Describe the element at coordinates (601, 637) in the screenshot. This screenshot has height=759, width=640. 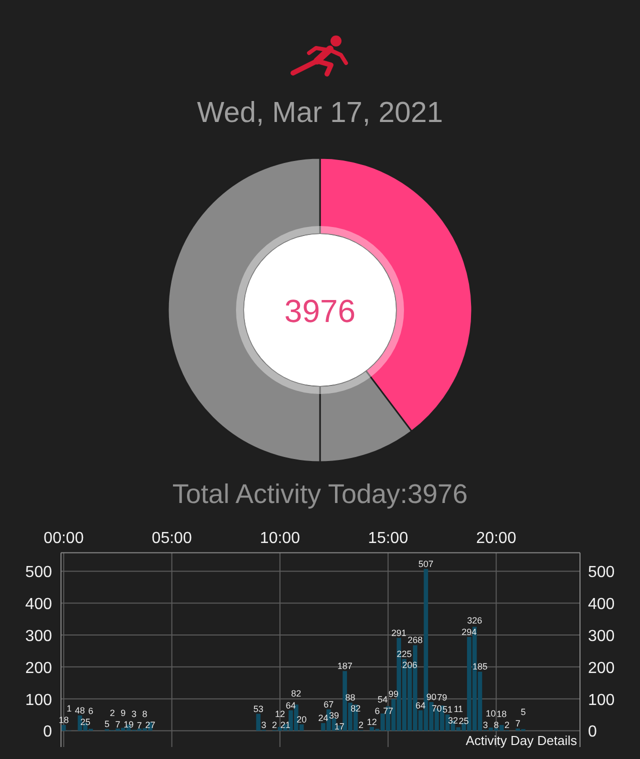
I see `y2-tick-label: 300` at that location.